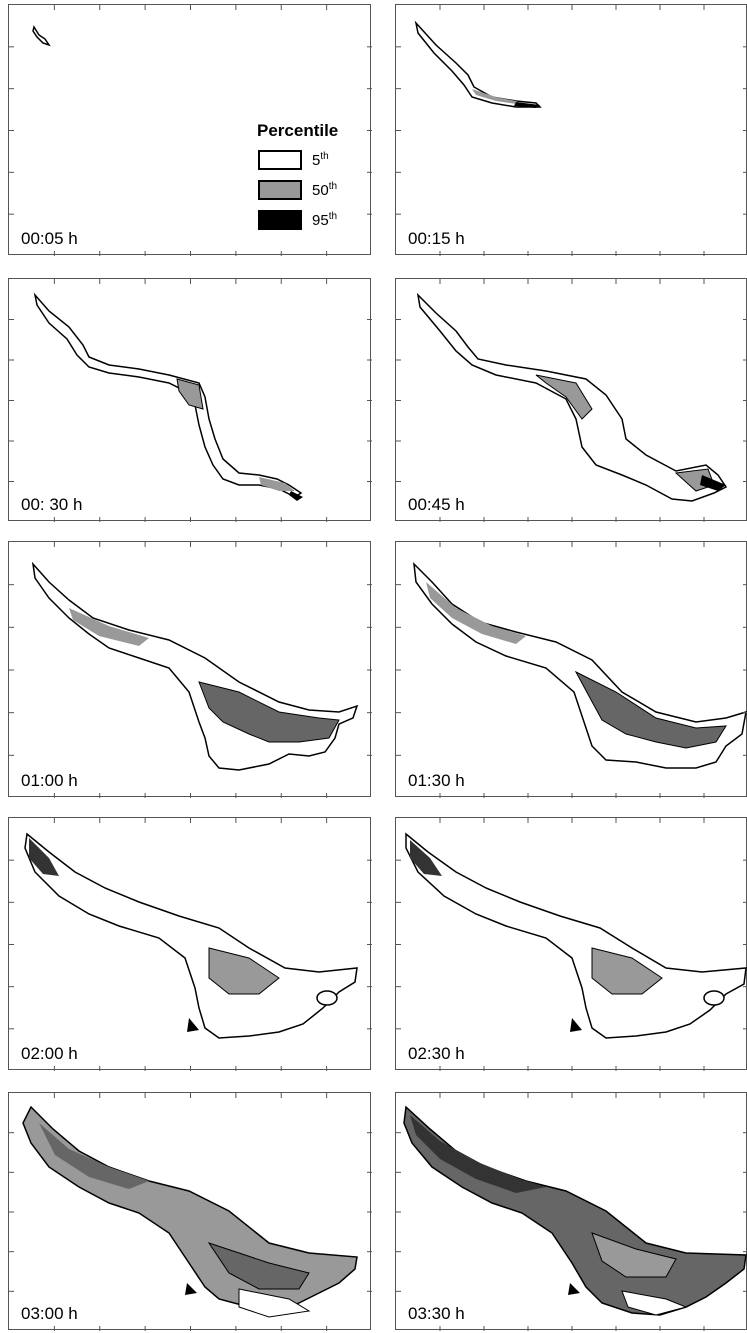  What do you see at coordinates (298, 130) in the screenshot?
I see `legend-title: Percentile` at bounding box center [298, 130].